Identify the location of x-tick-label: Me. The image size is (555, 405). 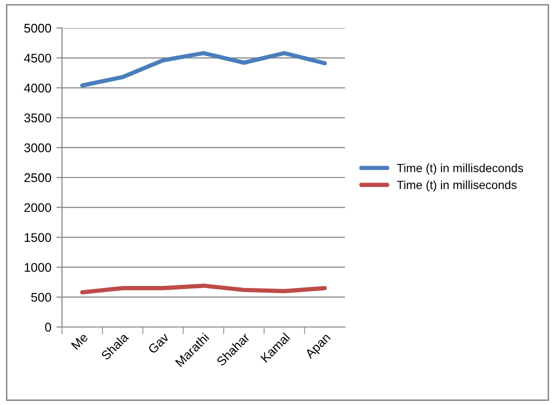
(79, 341).